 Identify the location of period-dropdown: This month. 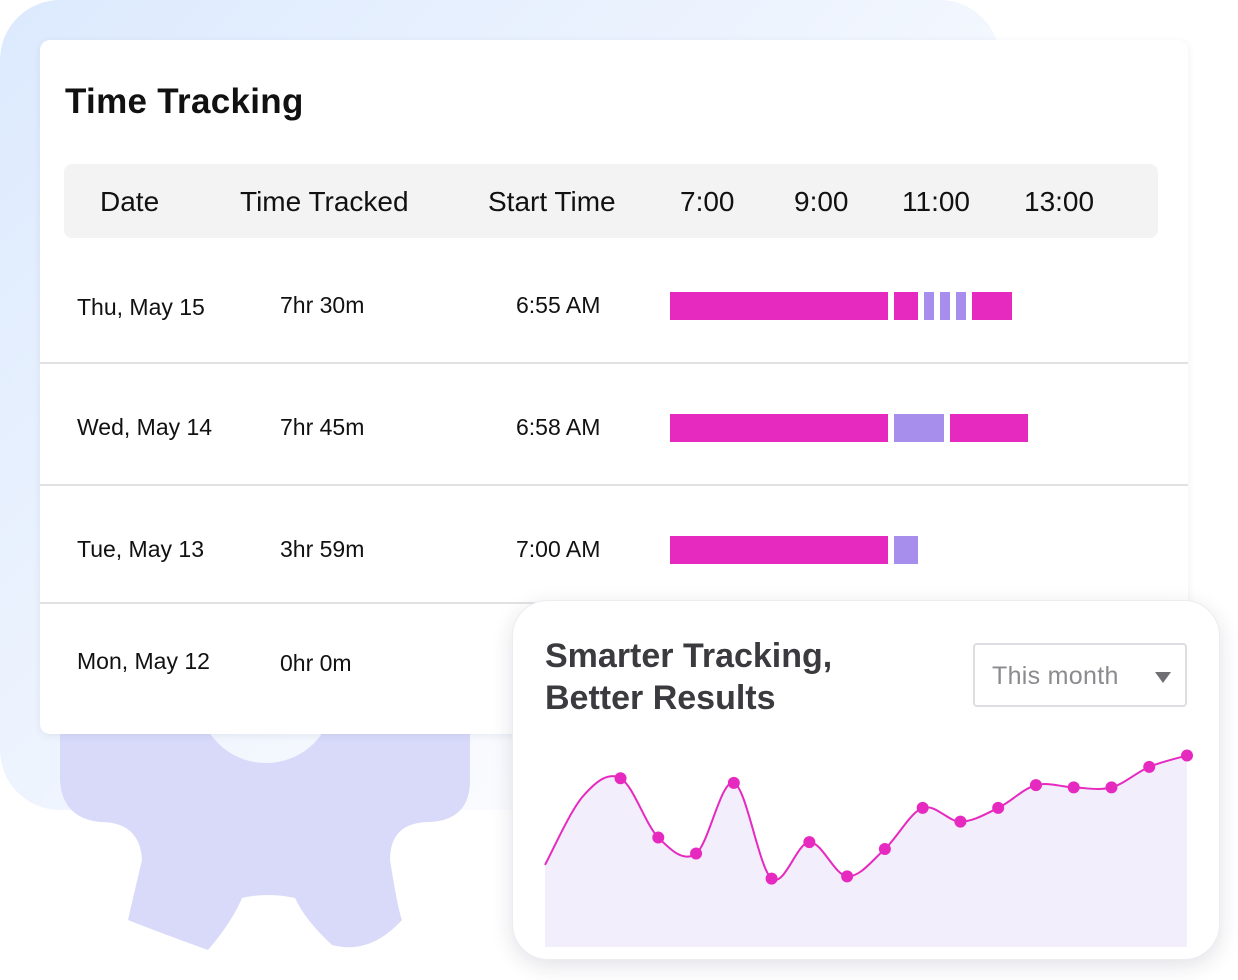
(1080, 675).